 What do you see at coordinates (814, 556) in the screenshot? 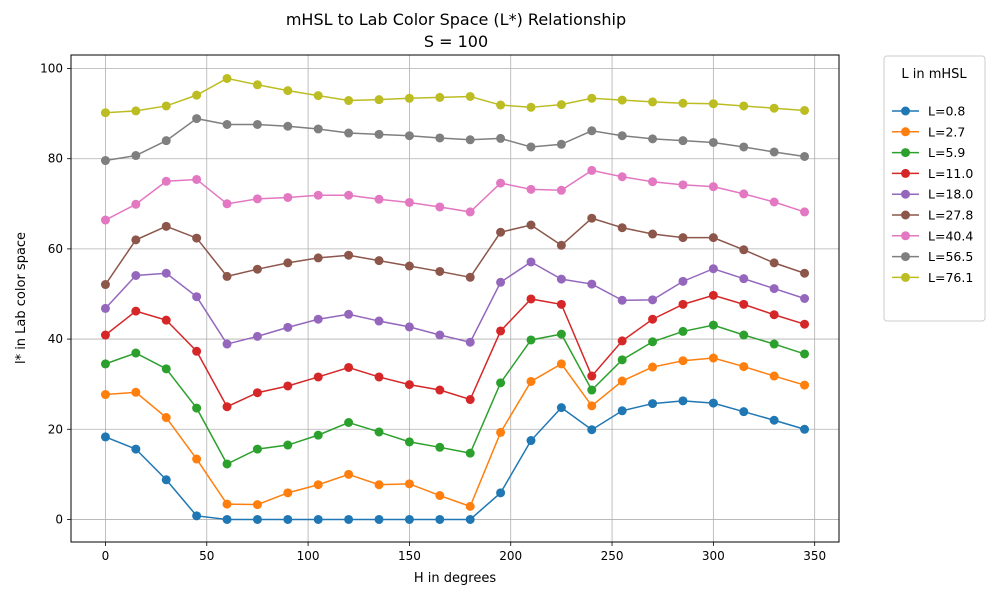
I see `x-tick-label: 350` at bounding box center [814, 556].